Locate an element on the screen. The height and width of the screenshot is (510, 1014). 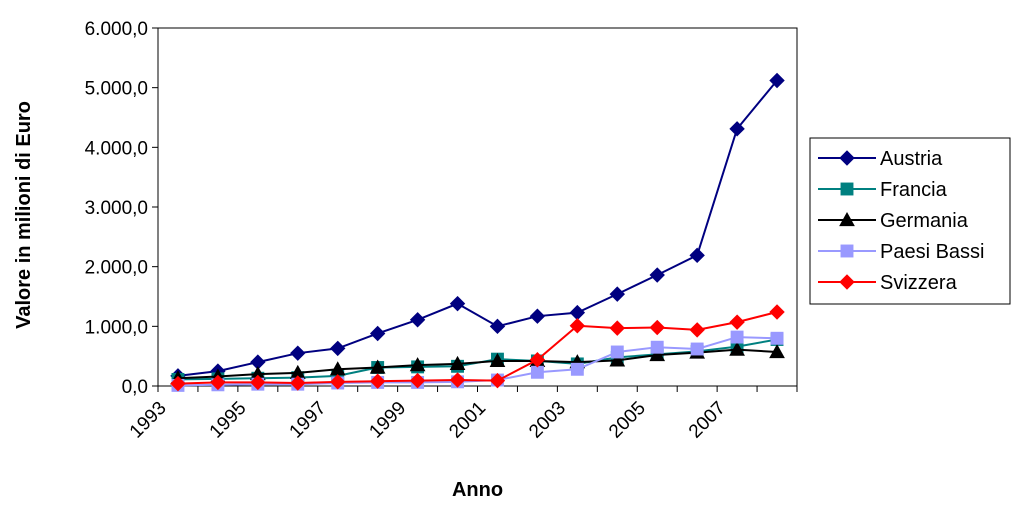
series-svizzera is located at coordinates (477, 348).